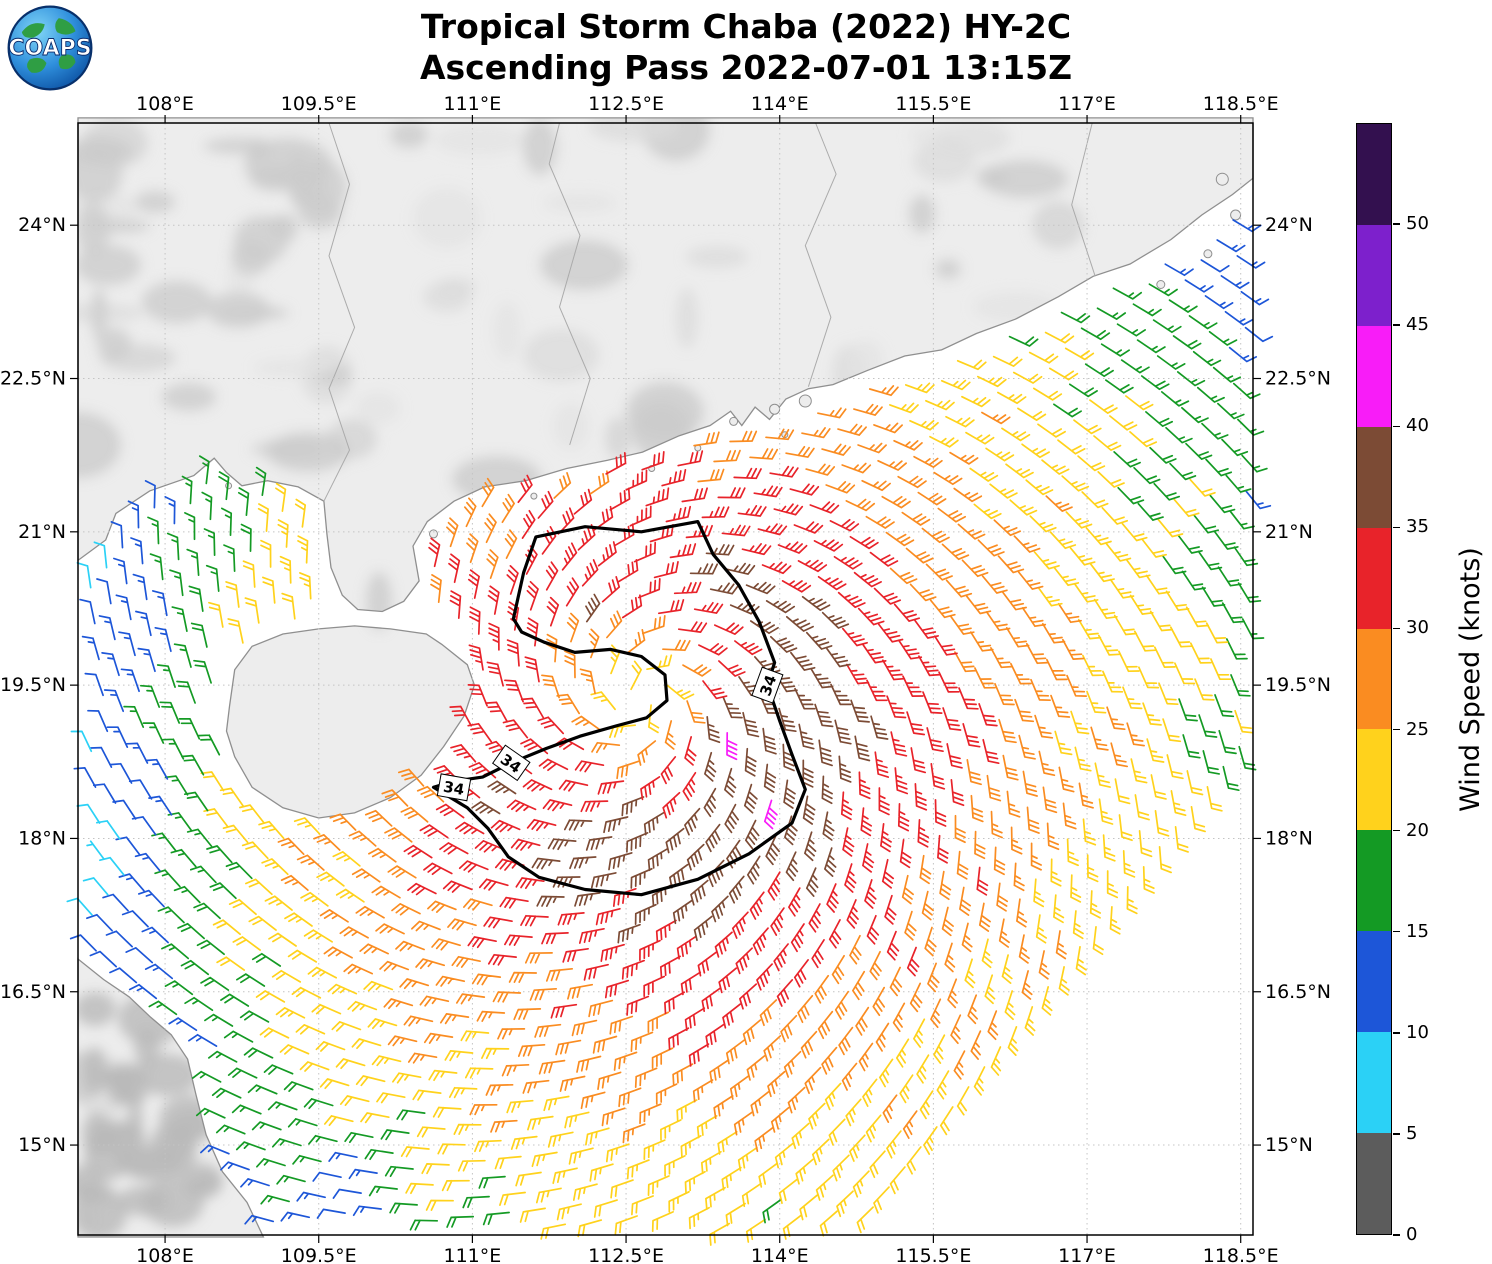 This screenshot has height=1264, width=1492. I want to click on colorbar-tick-label: 0, so click(1412, 1234).